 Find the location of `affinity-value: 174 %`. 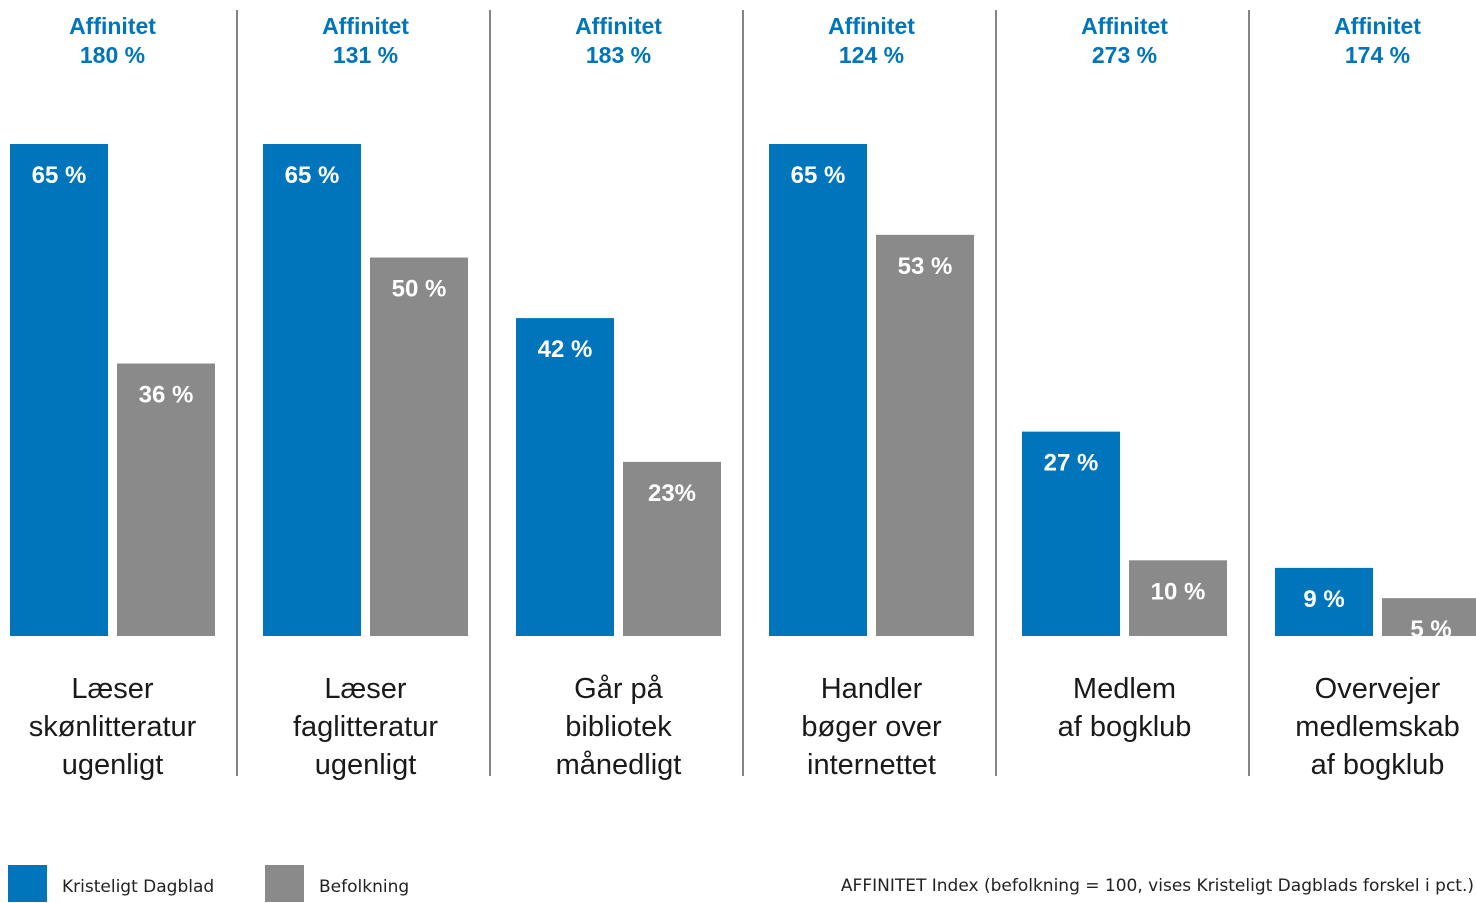

affinity-value: 174 % is located at coordinates (1377, 55).